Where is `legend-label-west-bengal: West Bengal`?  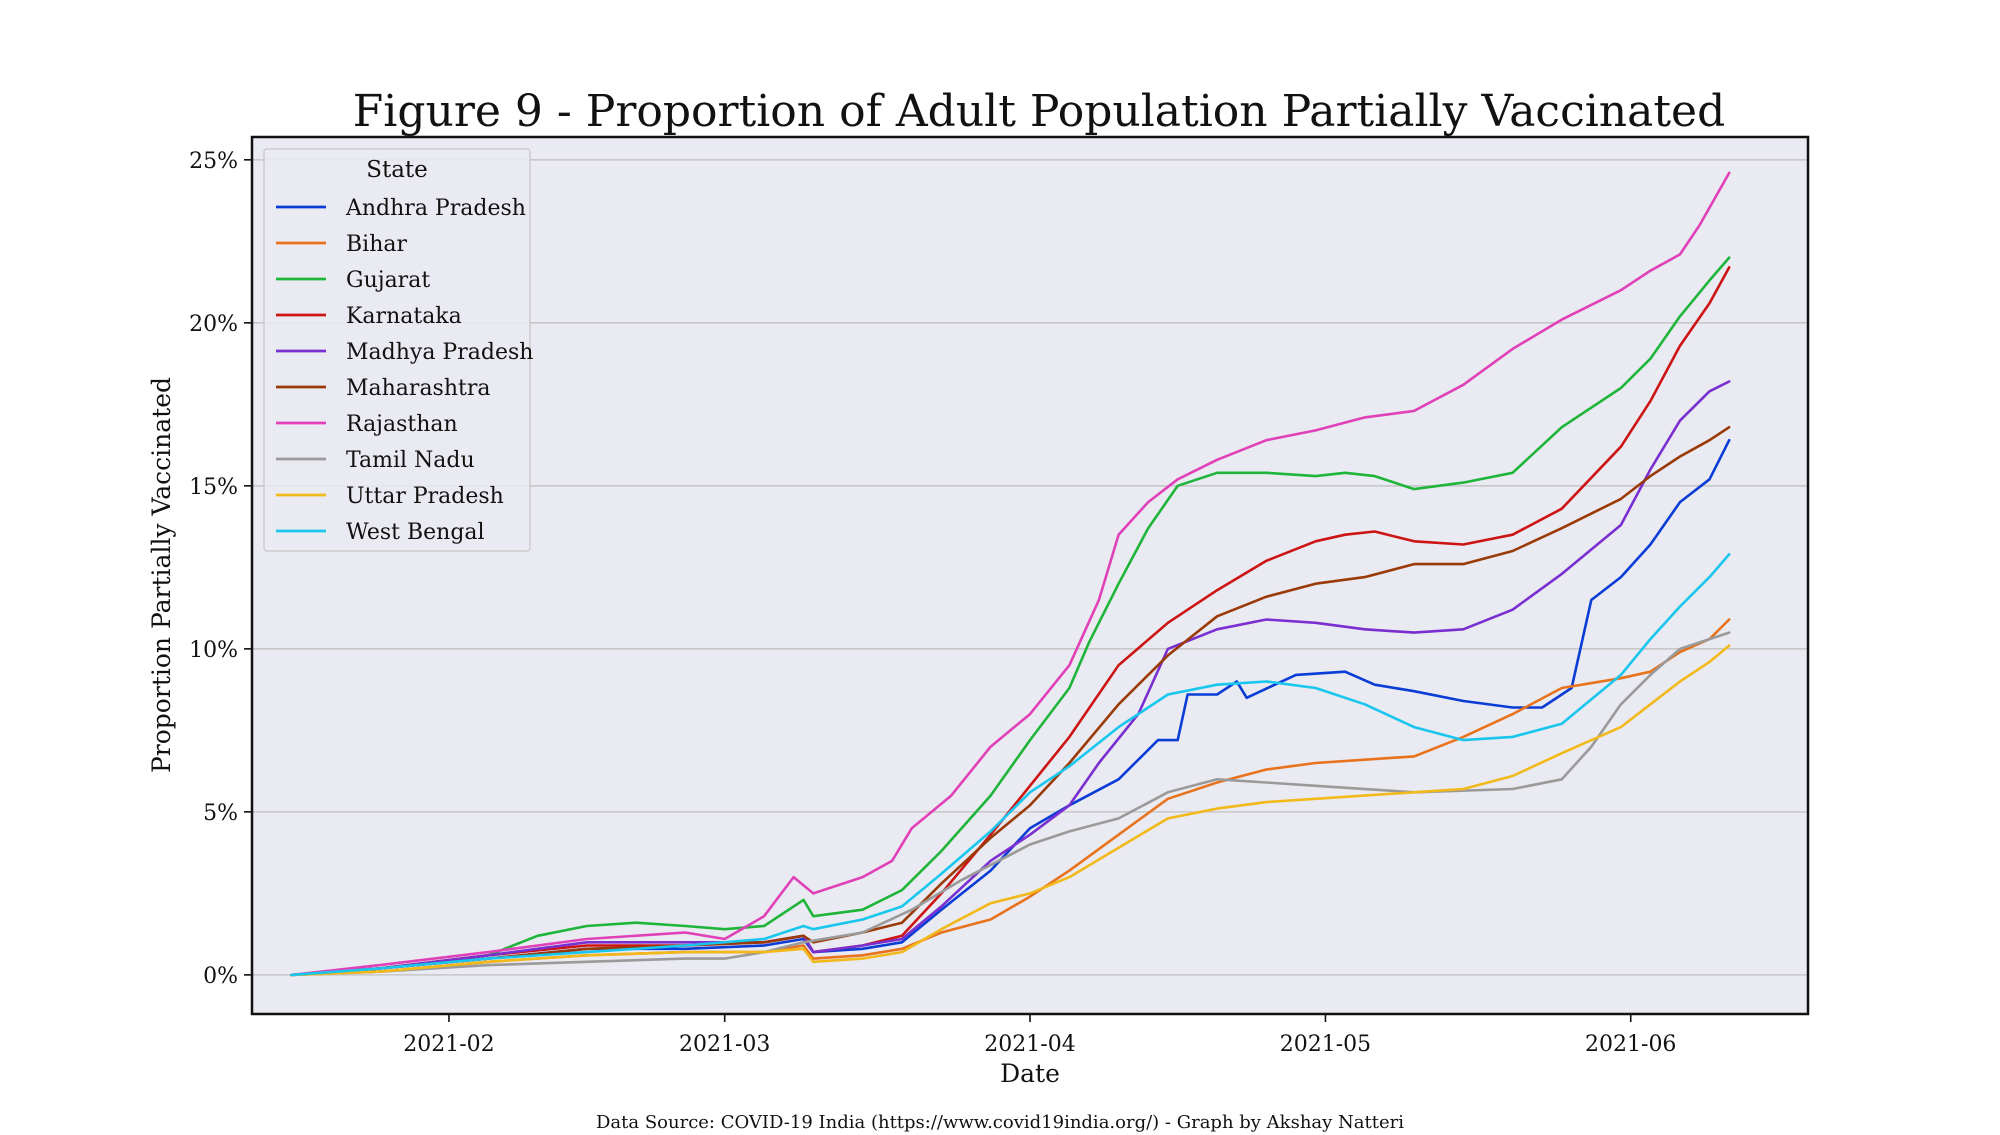 legend-label-west-bengal: West Bengal is located at coordinates (415, 532).